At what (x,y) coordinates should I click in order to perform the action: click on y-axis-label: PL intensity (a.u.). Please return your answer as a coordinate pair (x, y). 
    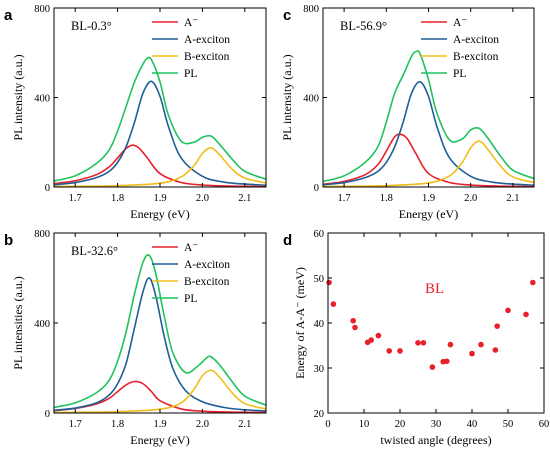
    Looking at the image, I should click on (18, 97).